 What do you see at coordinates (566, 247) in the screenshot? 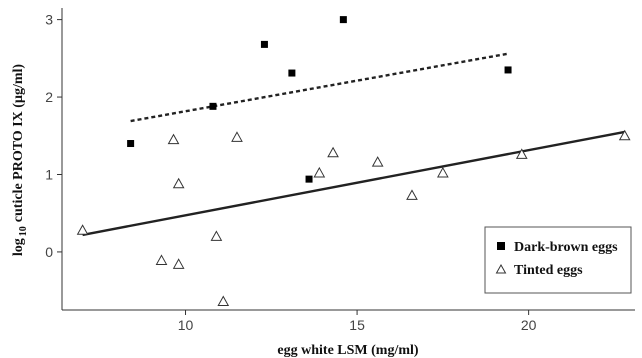
I see `legend-label-dark-brown: Dark-brown eggs` at bounding box center [566, 247].